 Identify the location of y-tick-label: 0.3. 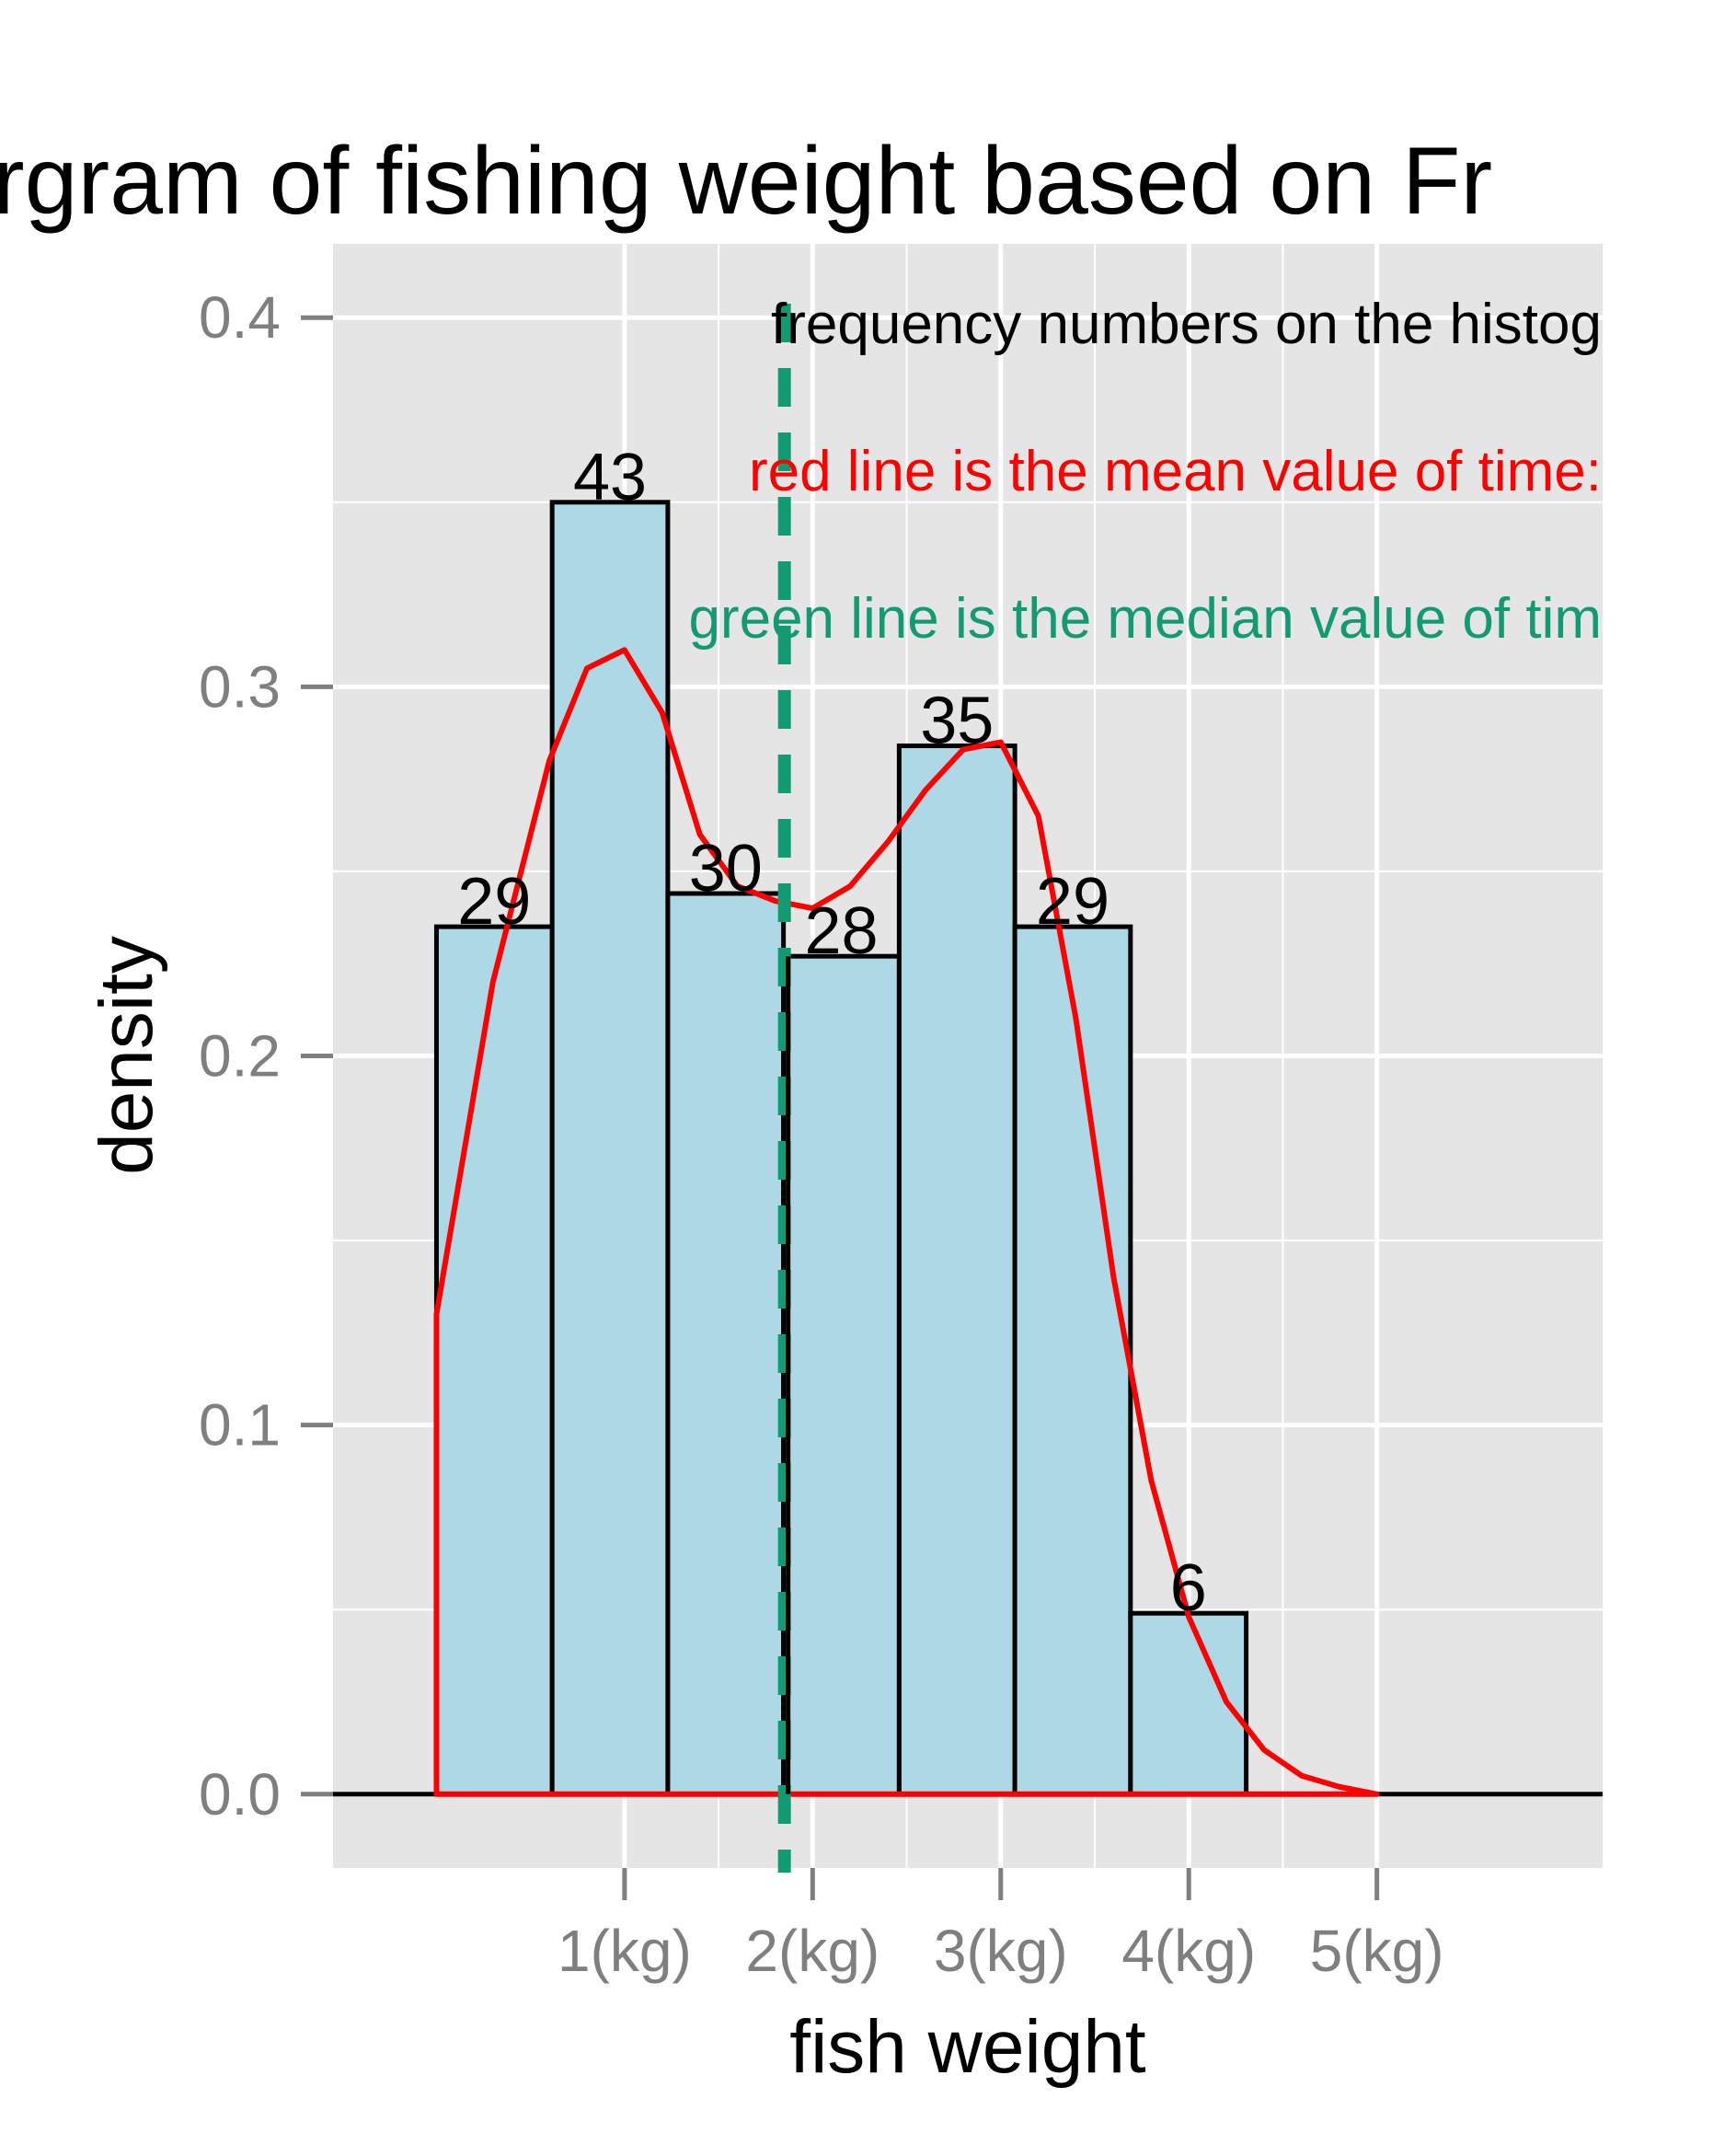
(240, 686).